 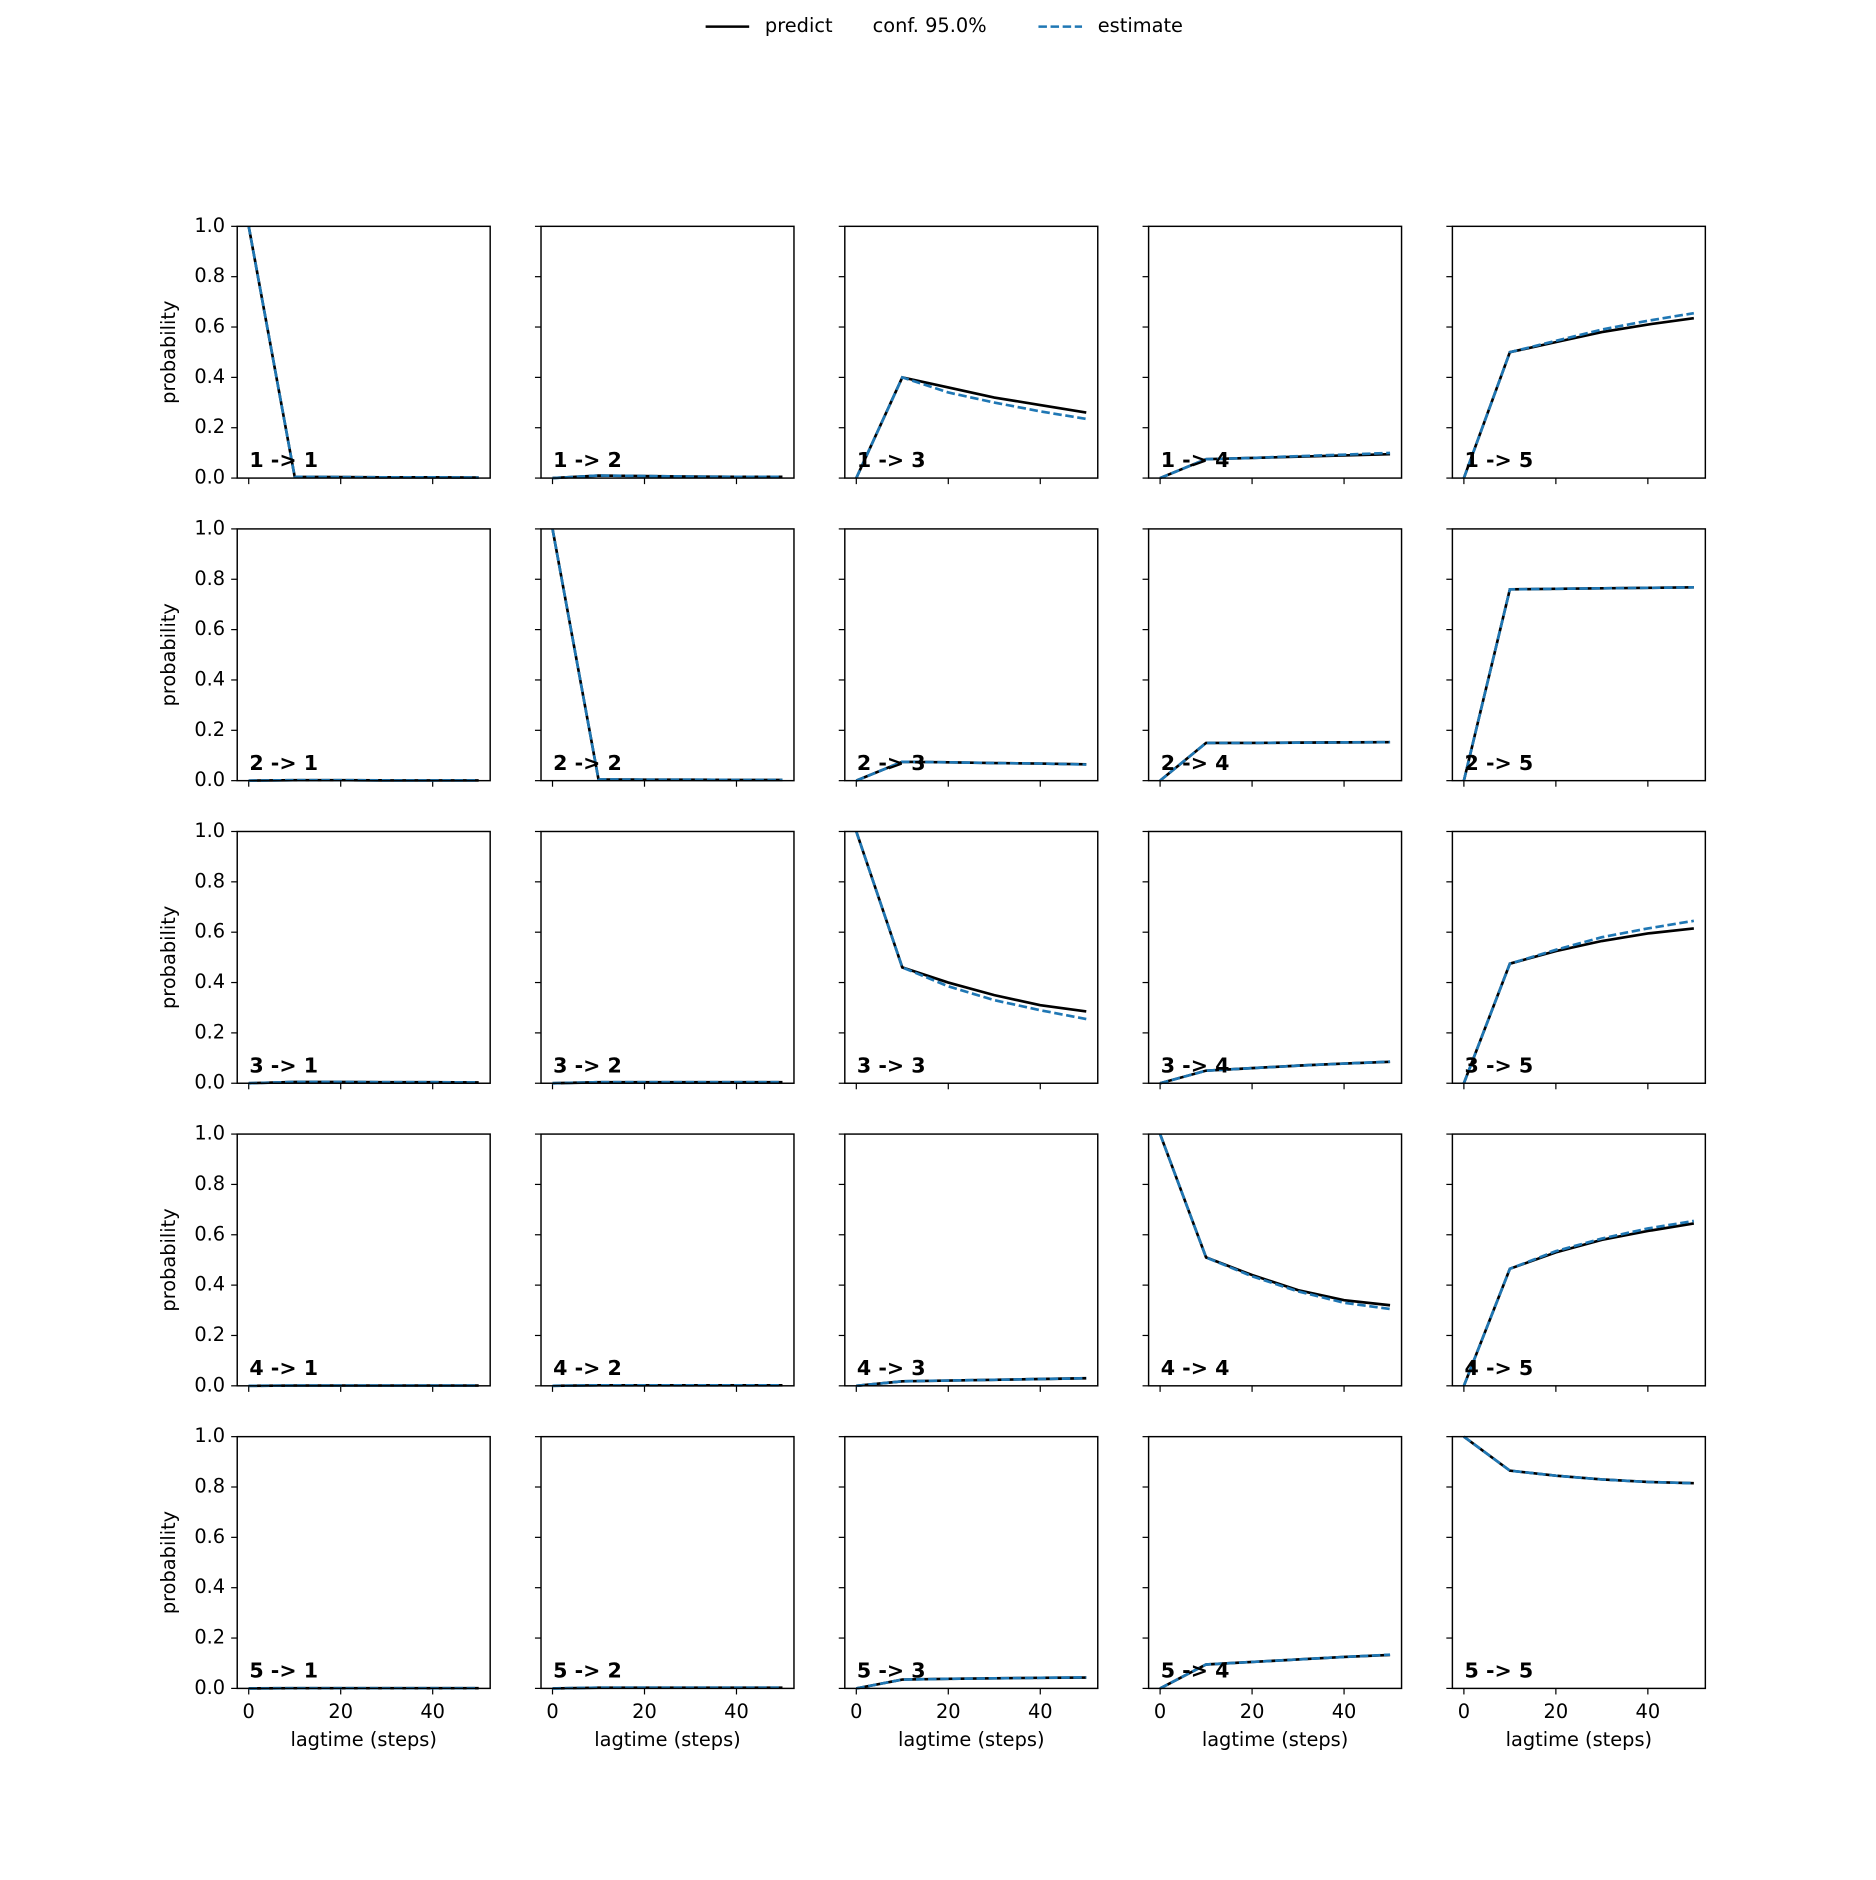 I want to click on panel-annotation: 3 -> 3, so click(x=891, y=1065).